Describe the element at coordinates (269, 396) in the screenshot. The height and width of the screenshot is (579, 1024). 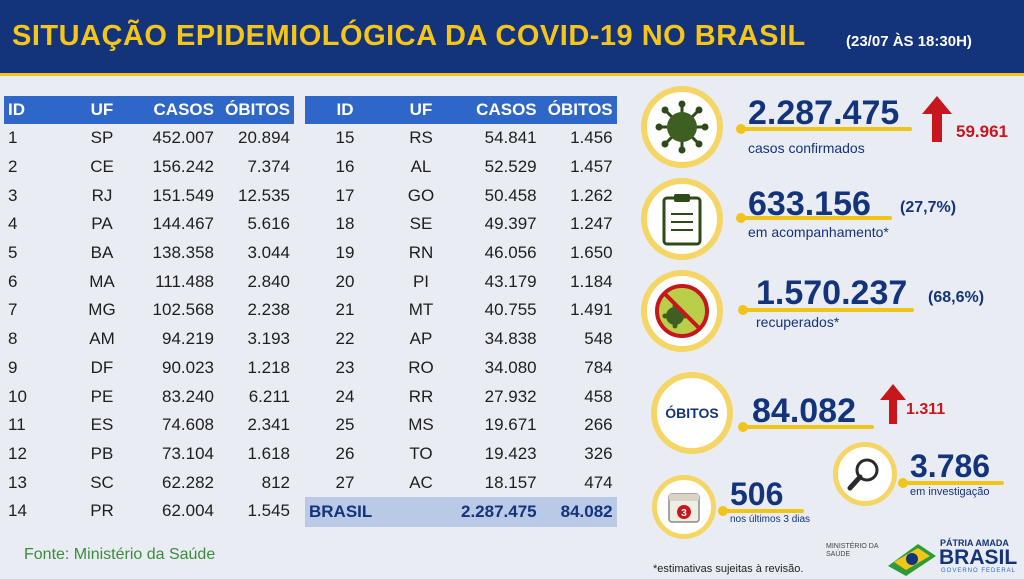
I see `row-obitos: 6.211` at that location.